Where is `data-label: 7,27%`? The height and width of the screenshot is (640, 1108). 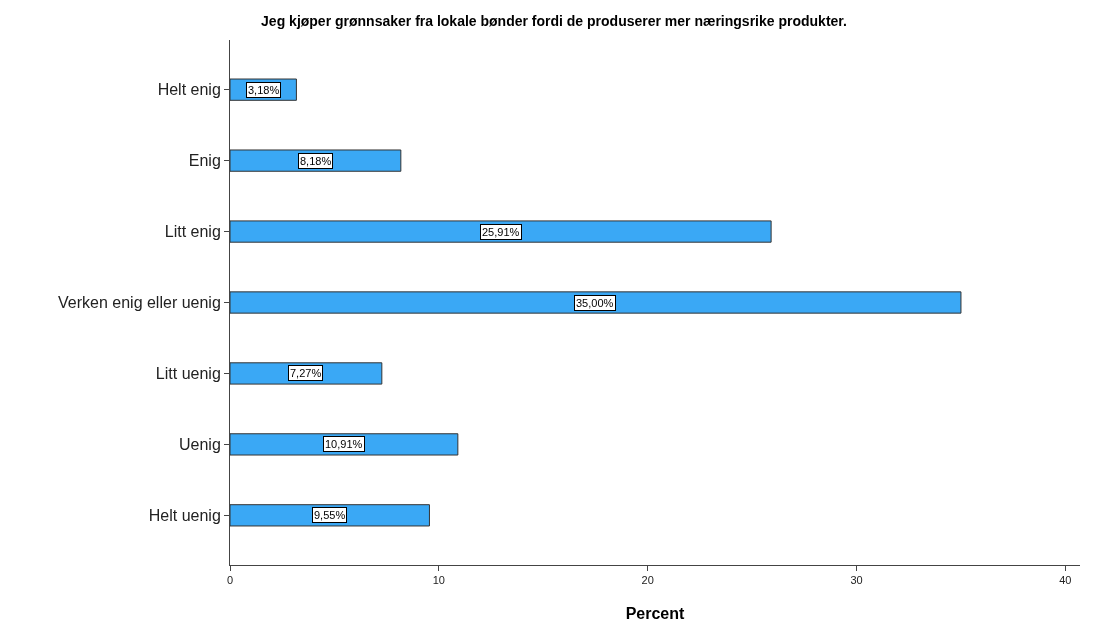
data-label: 7,27% is located at coordinates (306, 373).